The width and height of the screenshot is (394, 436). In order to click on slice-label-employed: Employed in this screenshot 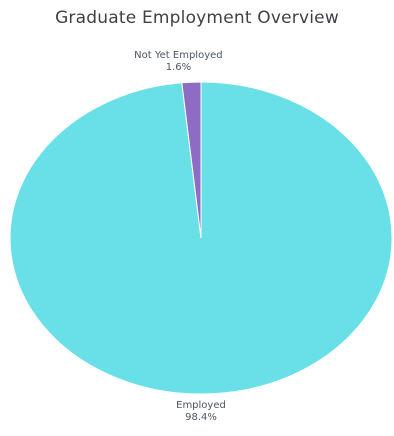, I will do `click(201, 405)`.